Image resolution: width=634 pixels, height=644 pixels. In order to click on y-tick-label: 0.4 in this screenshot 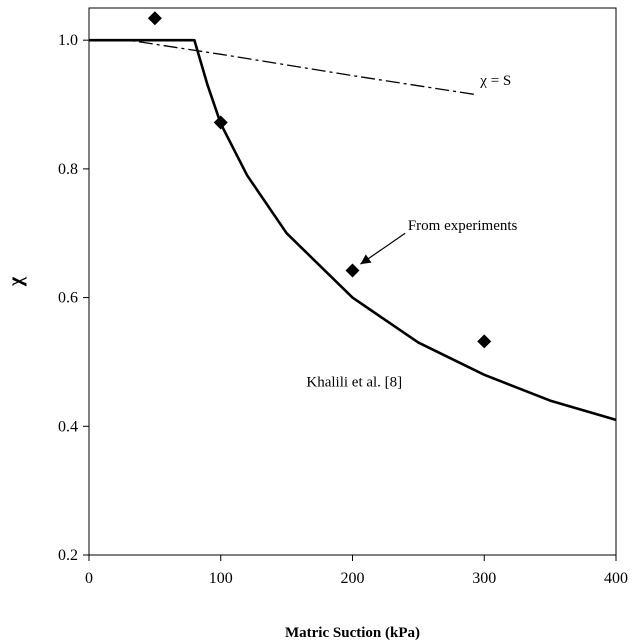, I will do `click(68, 426)`.